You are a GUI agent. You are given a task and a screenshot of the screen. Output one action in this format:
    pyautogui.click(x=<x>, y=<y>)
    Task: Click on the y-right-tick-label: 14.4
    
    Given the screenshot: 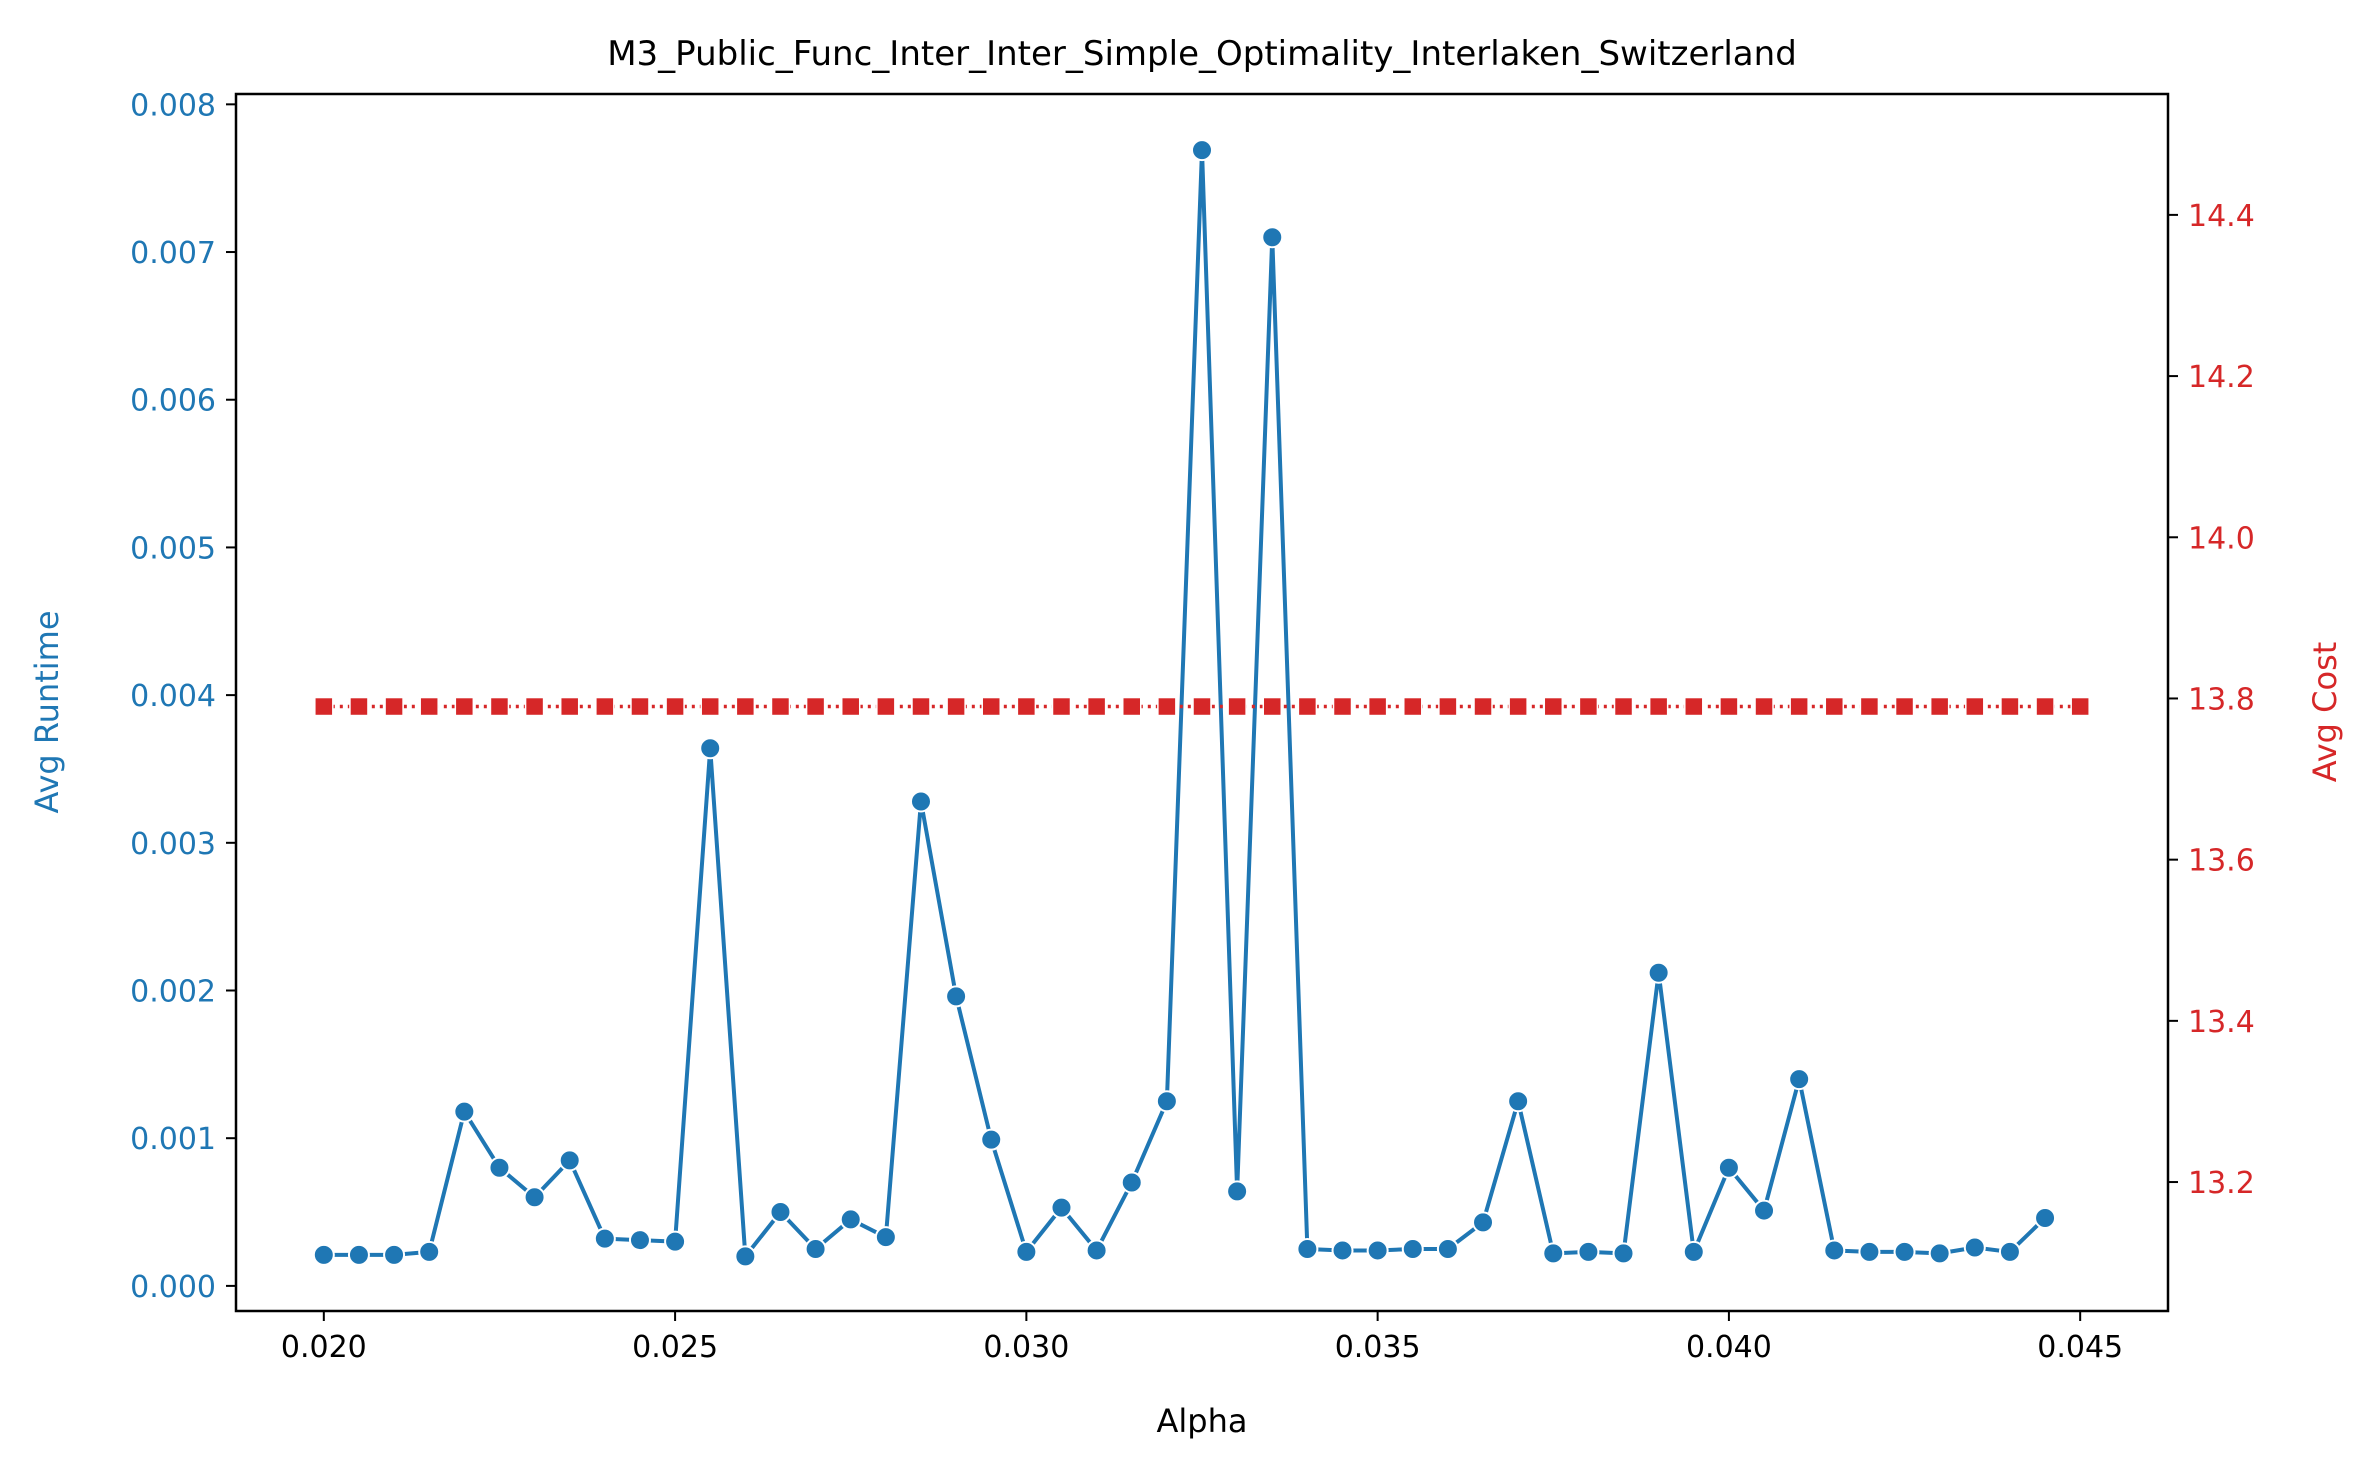 What is the action you would take?
    pyautogui.click(x=2221, y=216)
    